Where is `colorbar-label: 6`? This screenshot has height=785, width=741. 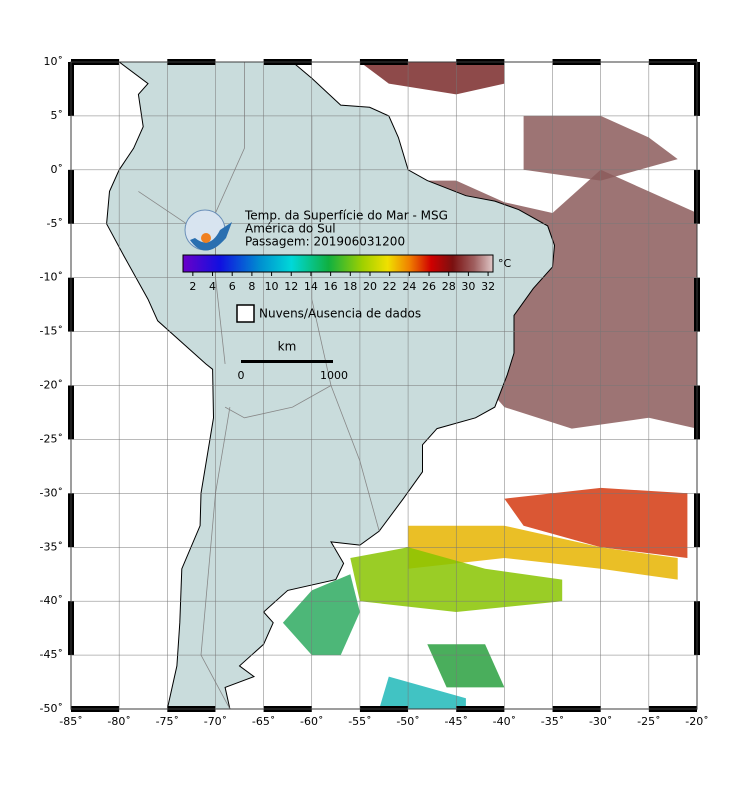
colorbar-label: 6 is located at coordinates (232, 286).